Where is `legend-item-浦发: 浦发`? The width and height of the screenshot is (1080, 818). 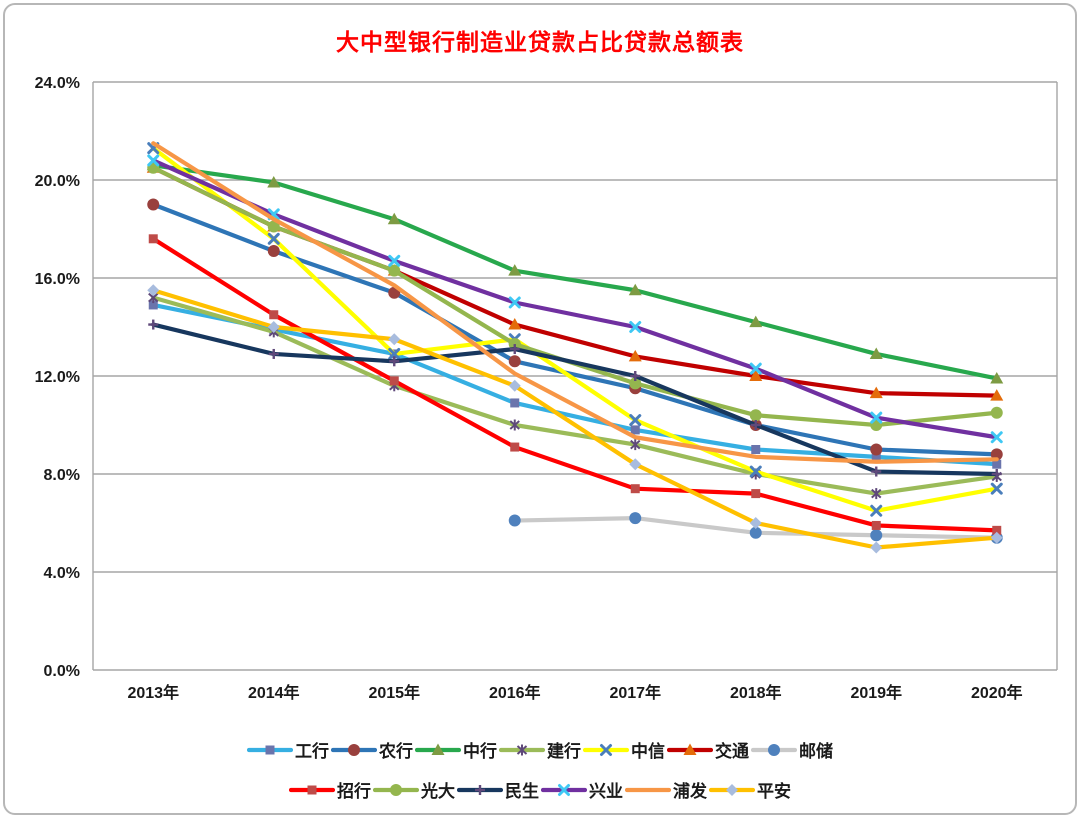 legend-item-浦发: 浦发 is located at coordinates (666, 789).